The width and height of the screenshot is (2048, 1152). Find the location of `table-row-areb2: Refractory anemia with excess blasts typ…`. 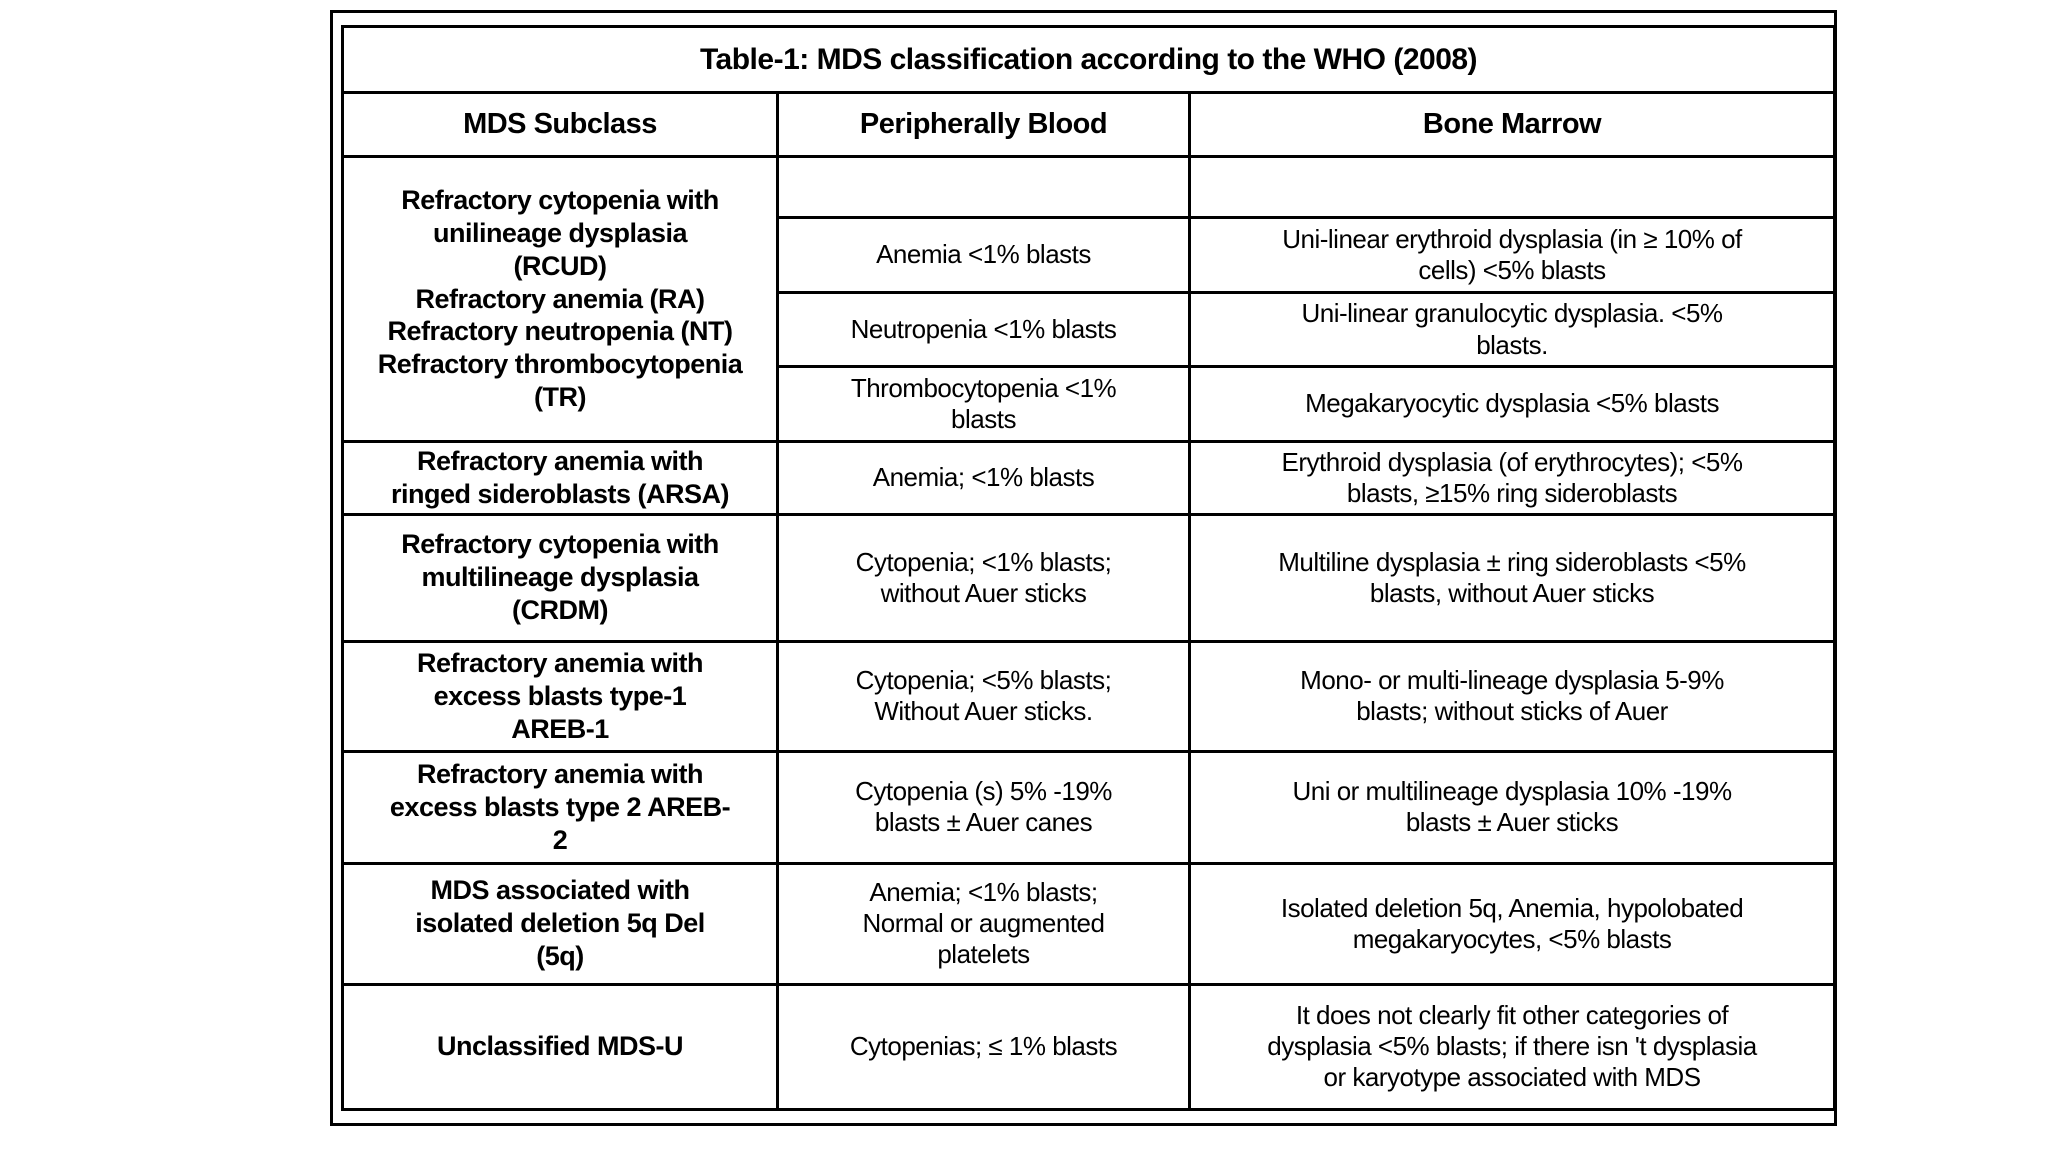

table-row-areb2: Refractory anemia with excess blasts typ… is located at coordinates (1089, 807).